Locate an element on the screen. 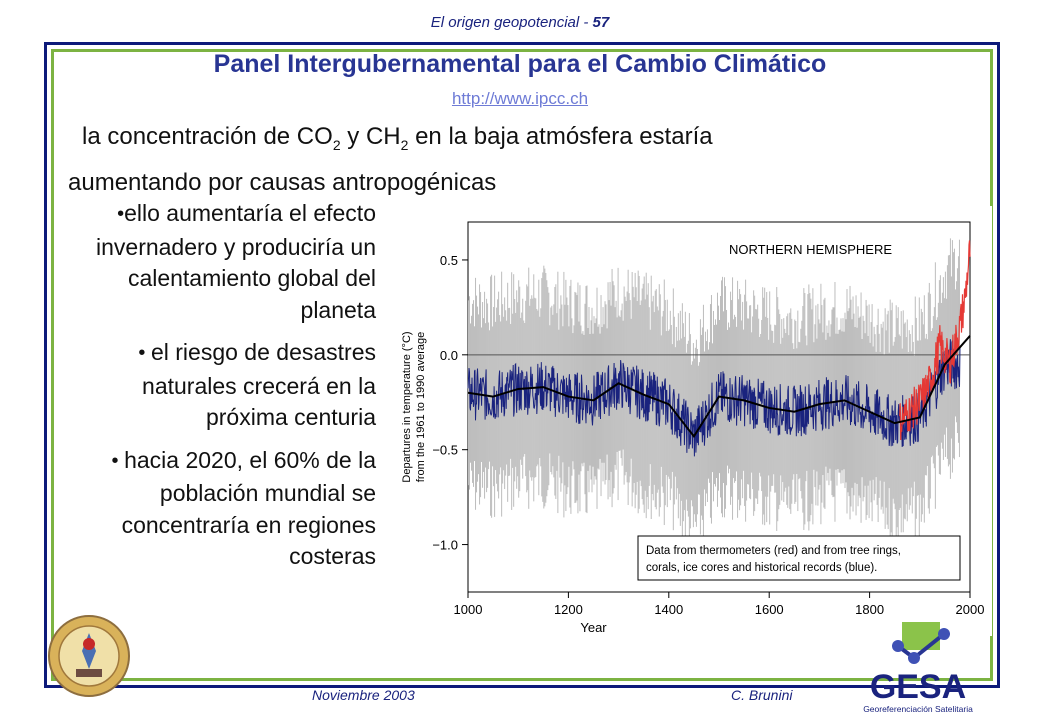 This screenshot has width=1040, height=720. header-text: El origen geopotencial - is located at coordinates (511, 22).